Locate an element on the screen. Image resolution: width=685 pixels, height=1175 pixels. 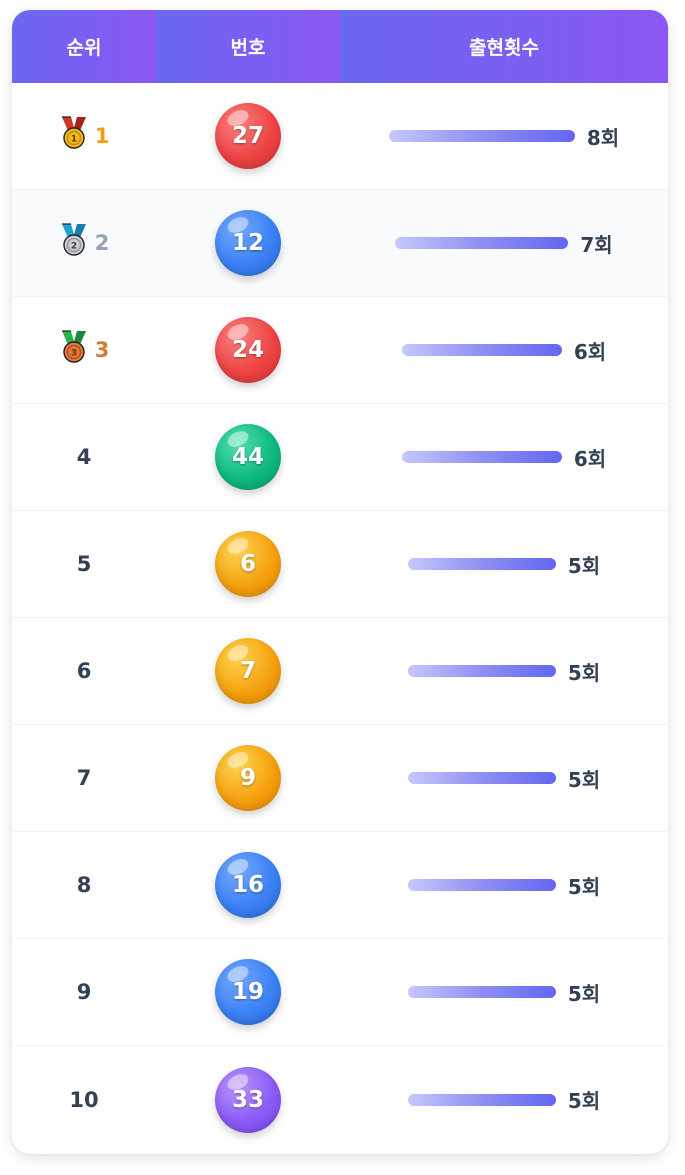
number-cell: 12 is located at coordinates (248, 243).